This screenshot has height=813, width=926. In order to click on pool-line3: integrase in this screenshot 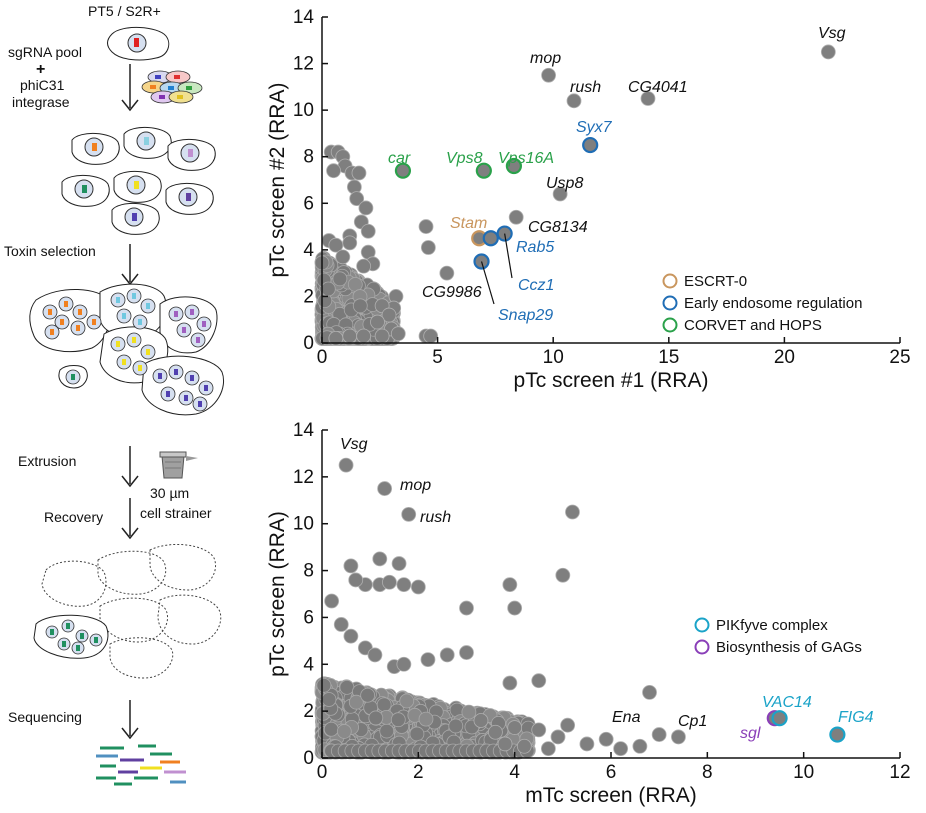, I will do `click(41, 102)`.